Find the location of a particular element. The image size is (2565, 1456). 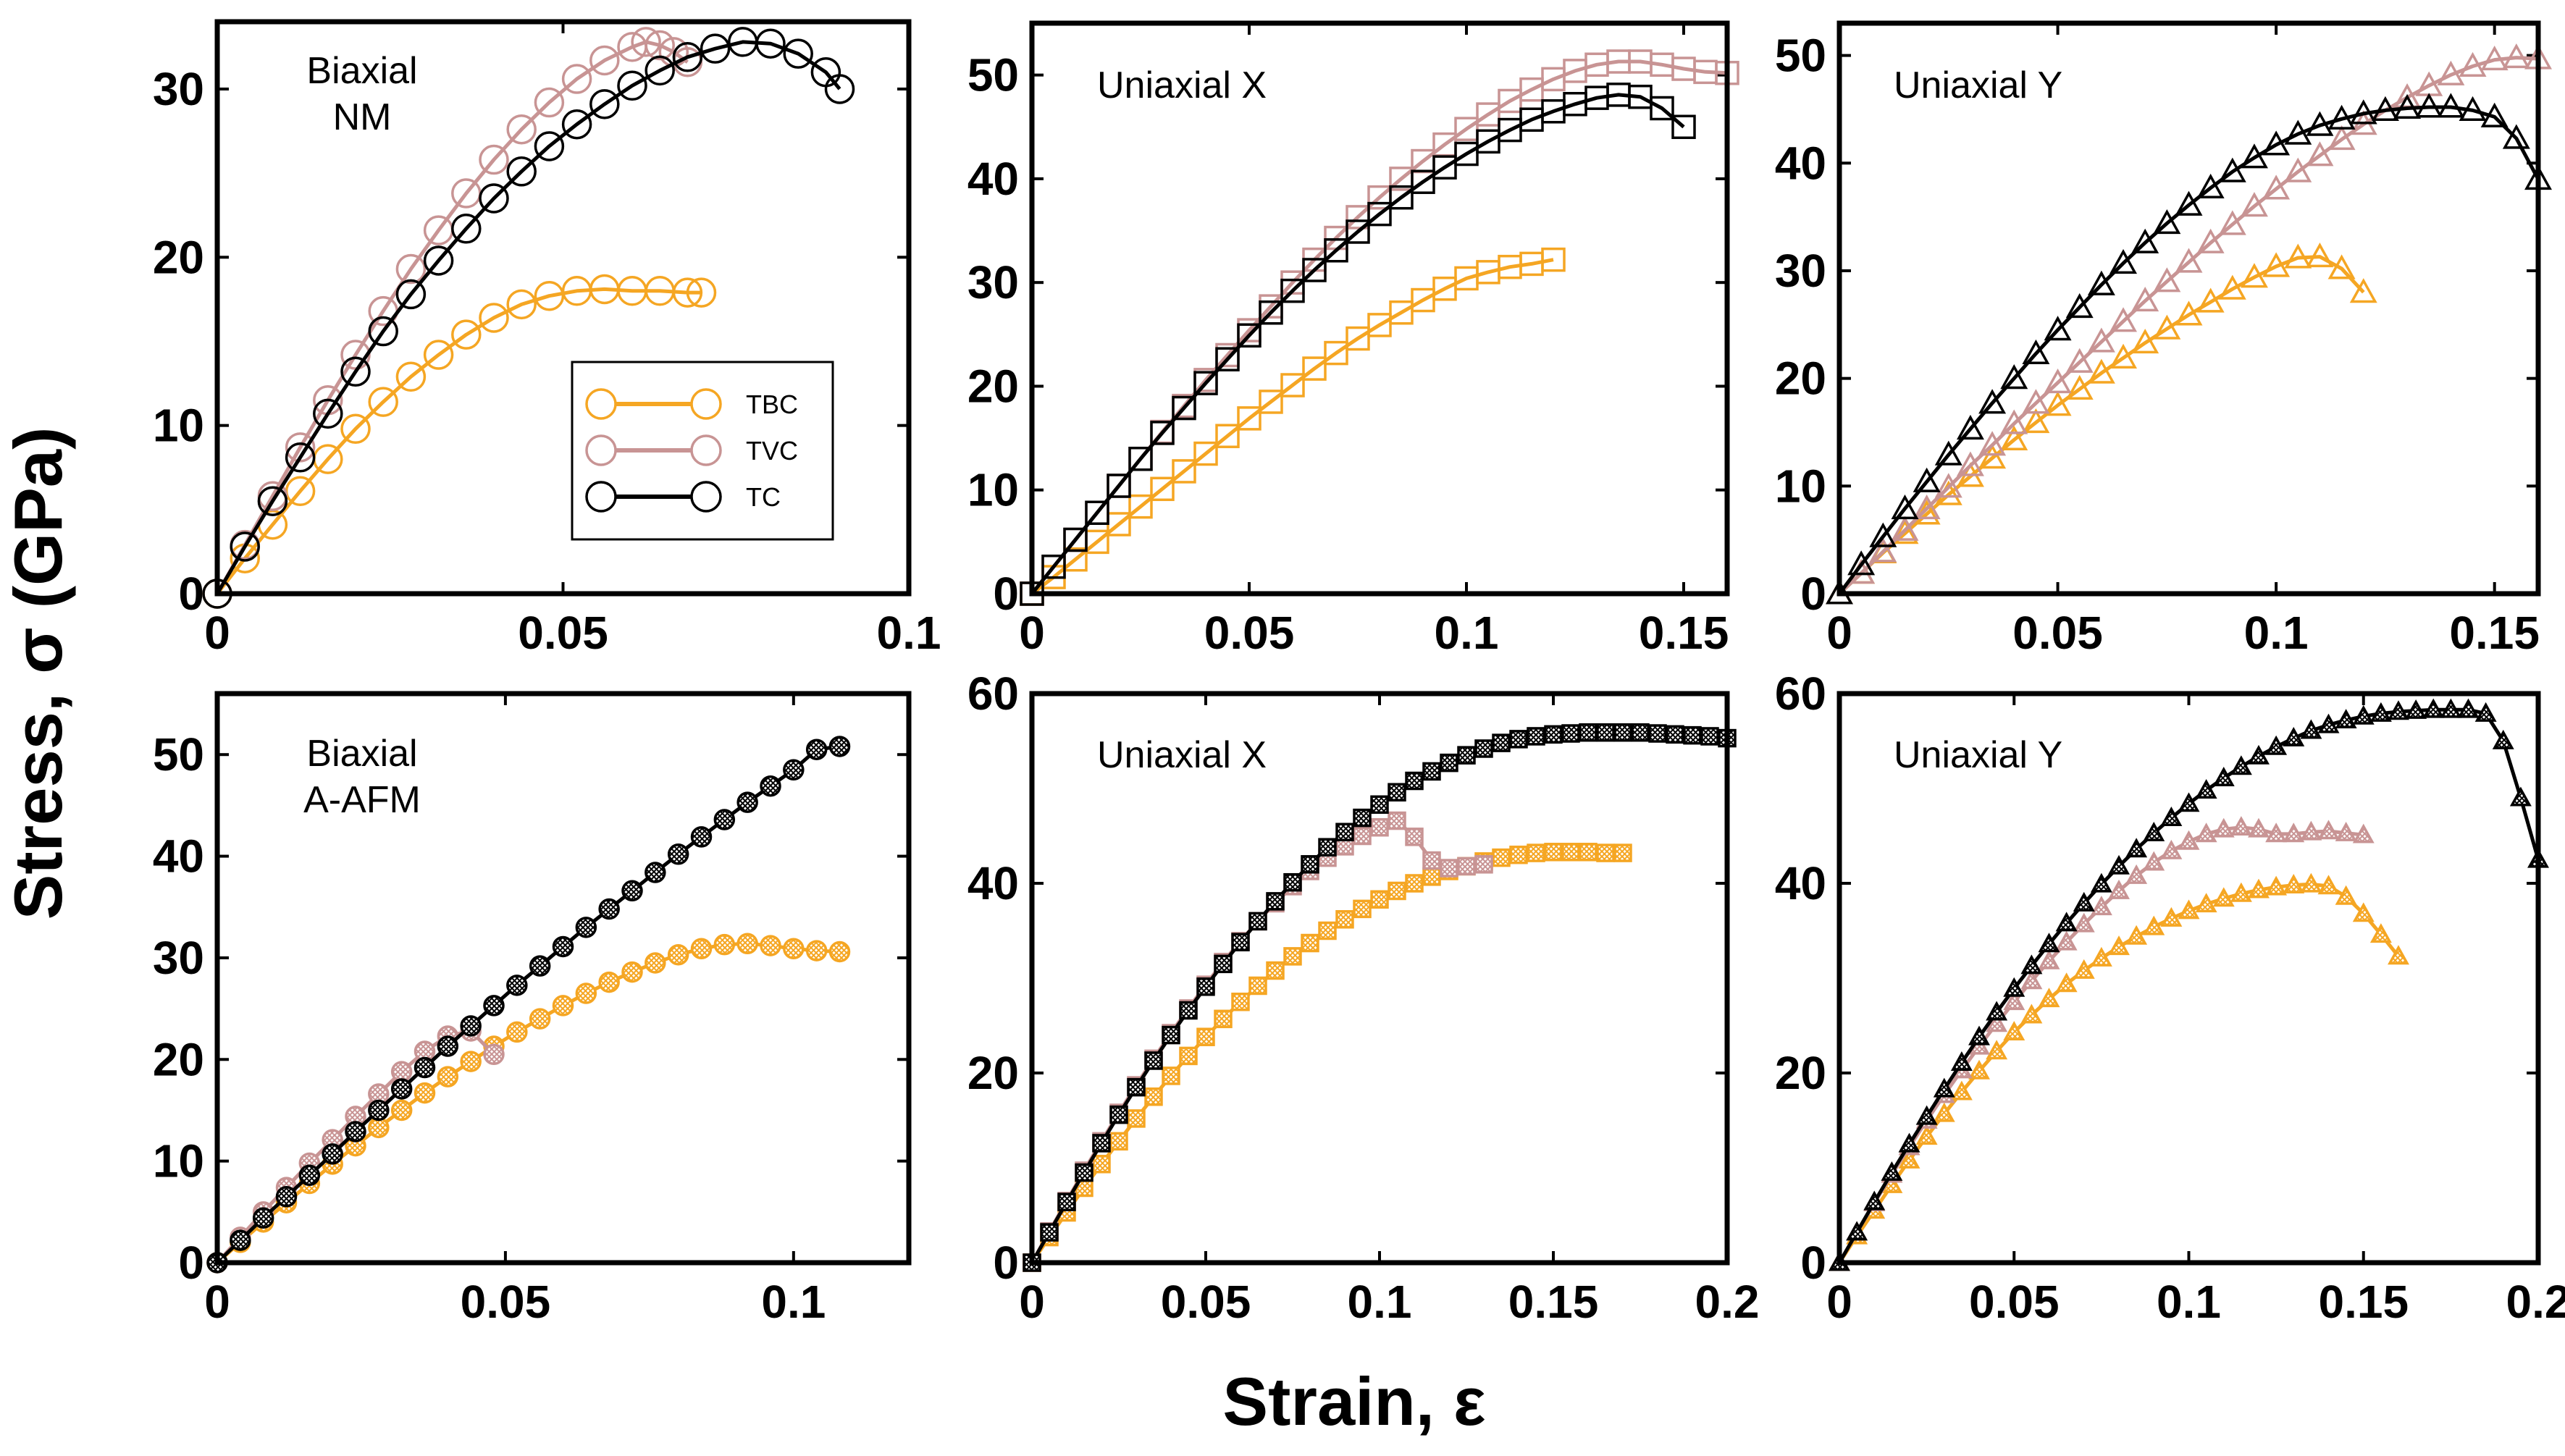

y-tick-label: 30 is located at coordinates (1800, 271).